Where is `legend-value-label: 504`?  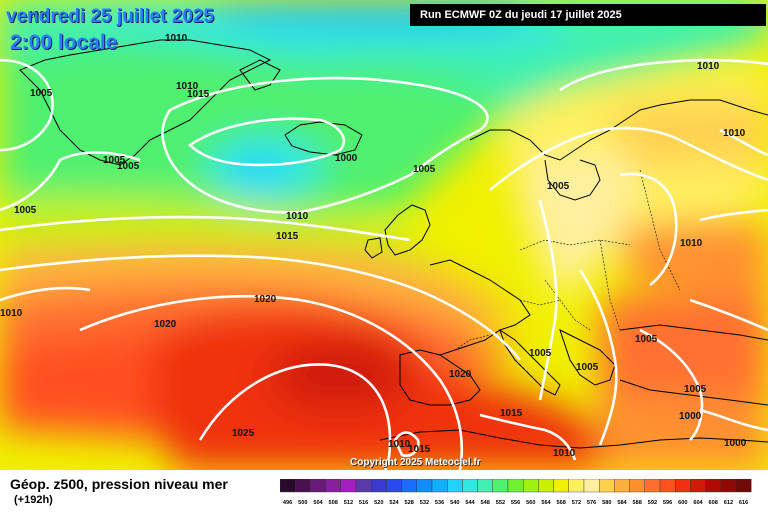
legend-value-label: 504 is located at coordinates (318, 503).